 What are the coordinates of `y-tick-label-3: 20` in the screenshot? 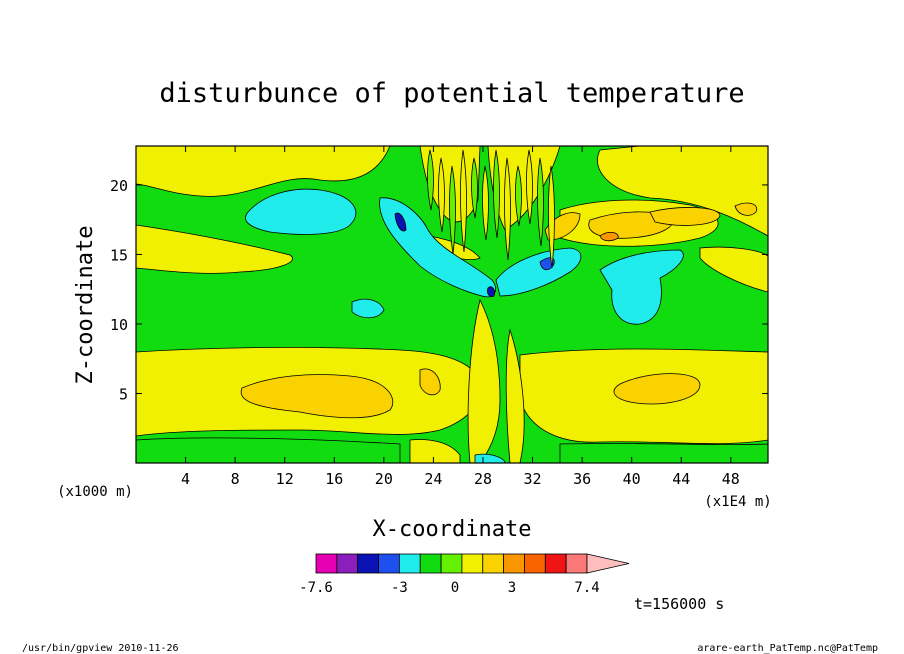 It's located at (119, 186).